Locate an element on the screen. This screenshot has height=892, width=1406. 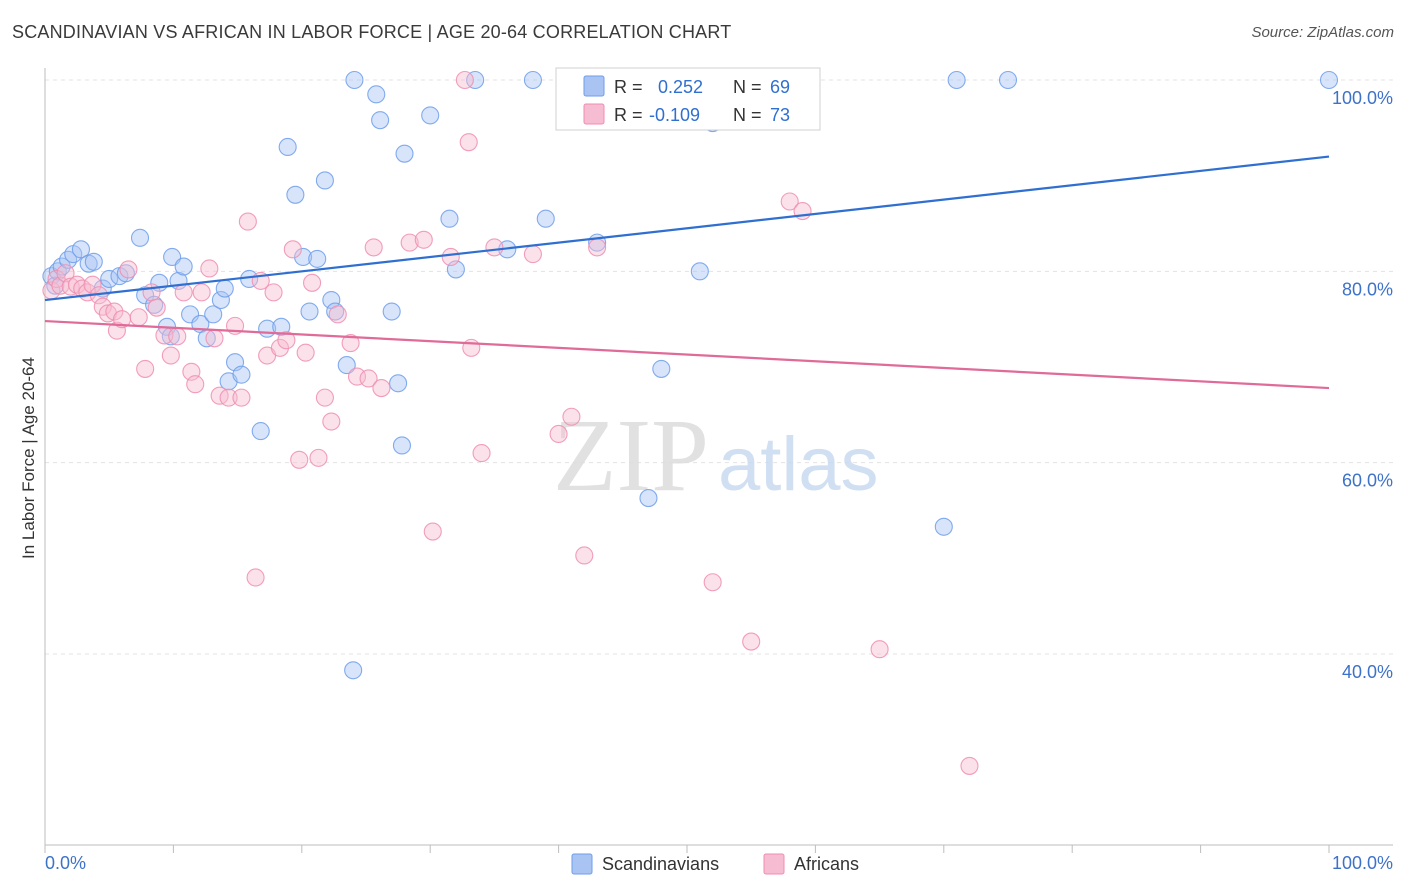
y-tick-label-80: 80.0% is located at coordinates (1367, 289).